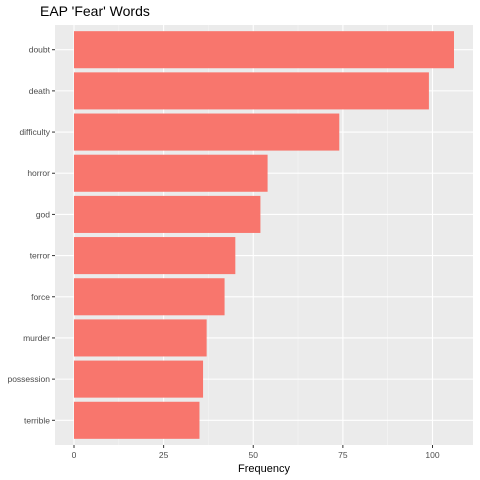 This screenshot has height=480, width=480. Describe the element at coordinates (40, 50) in the screenshot. I see `y-tick-label: doubt` at that location.